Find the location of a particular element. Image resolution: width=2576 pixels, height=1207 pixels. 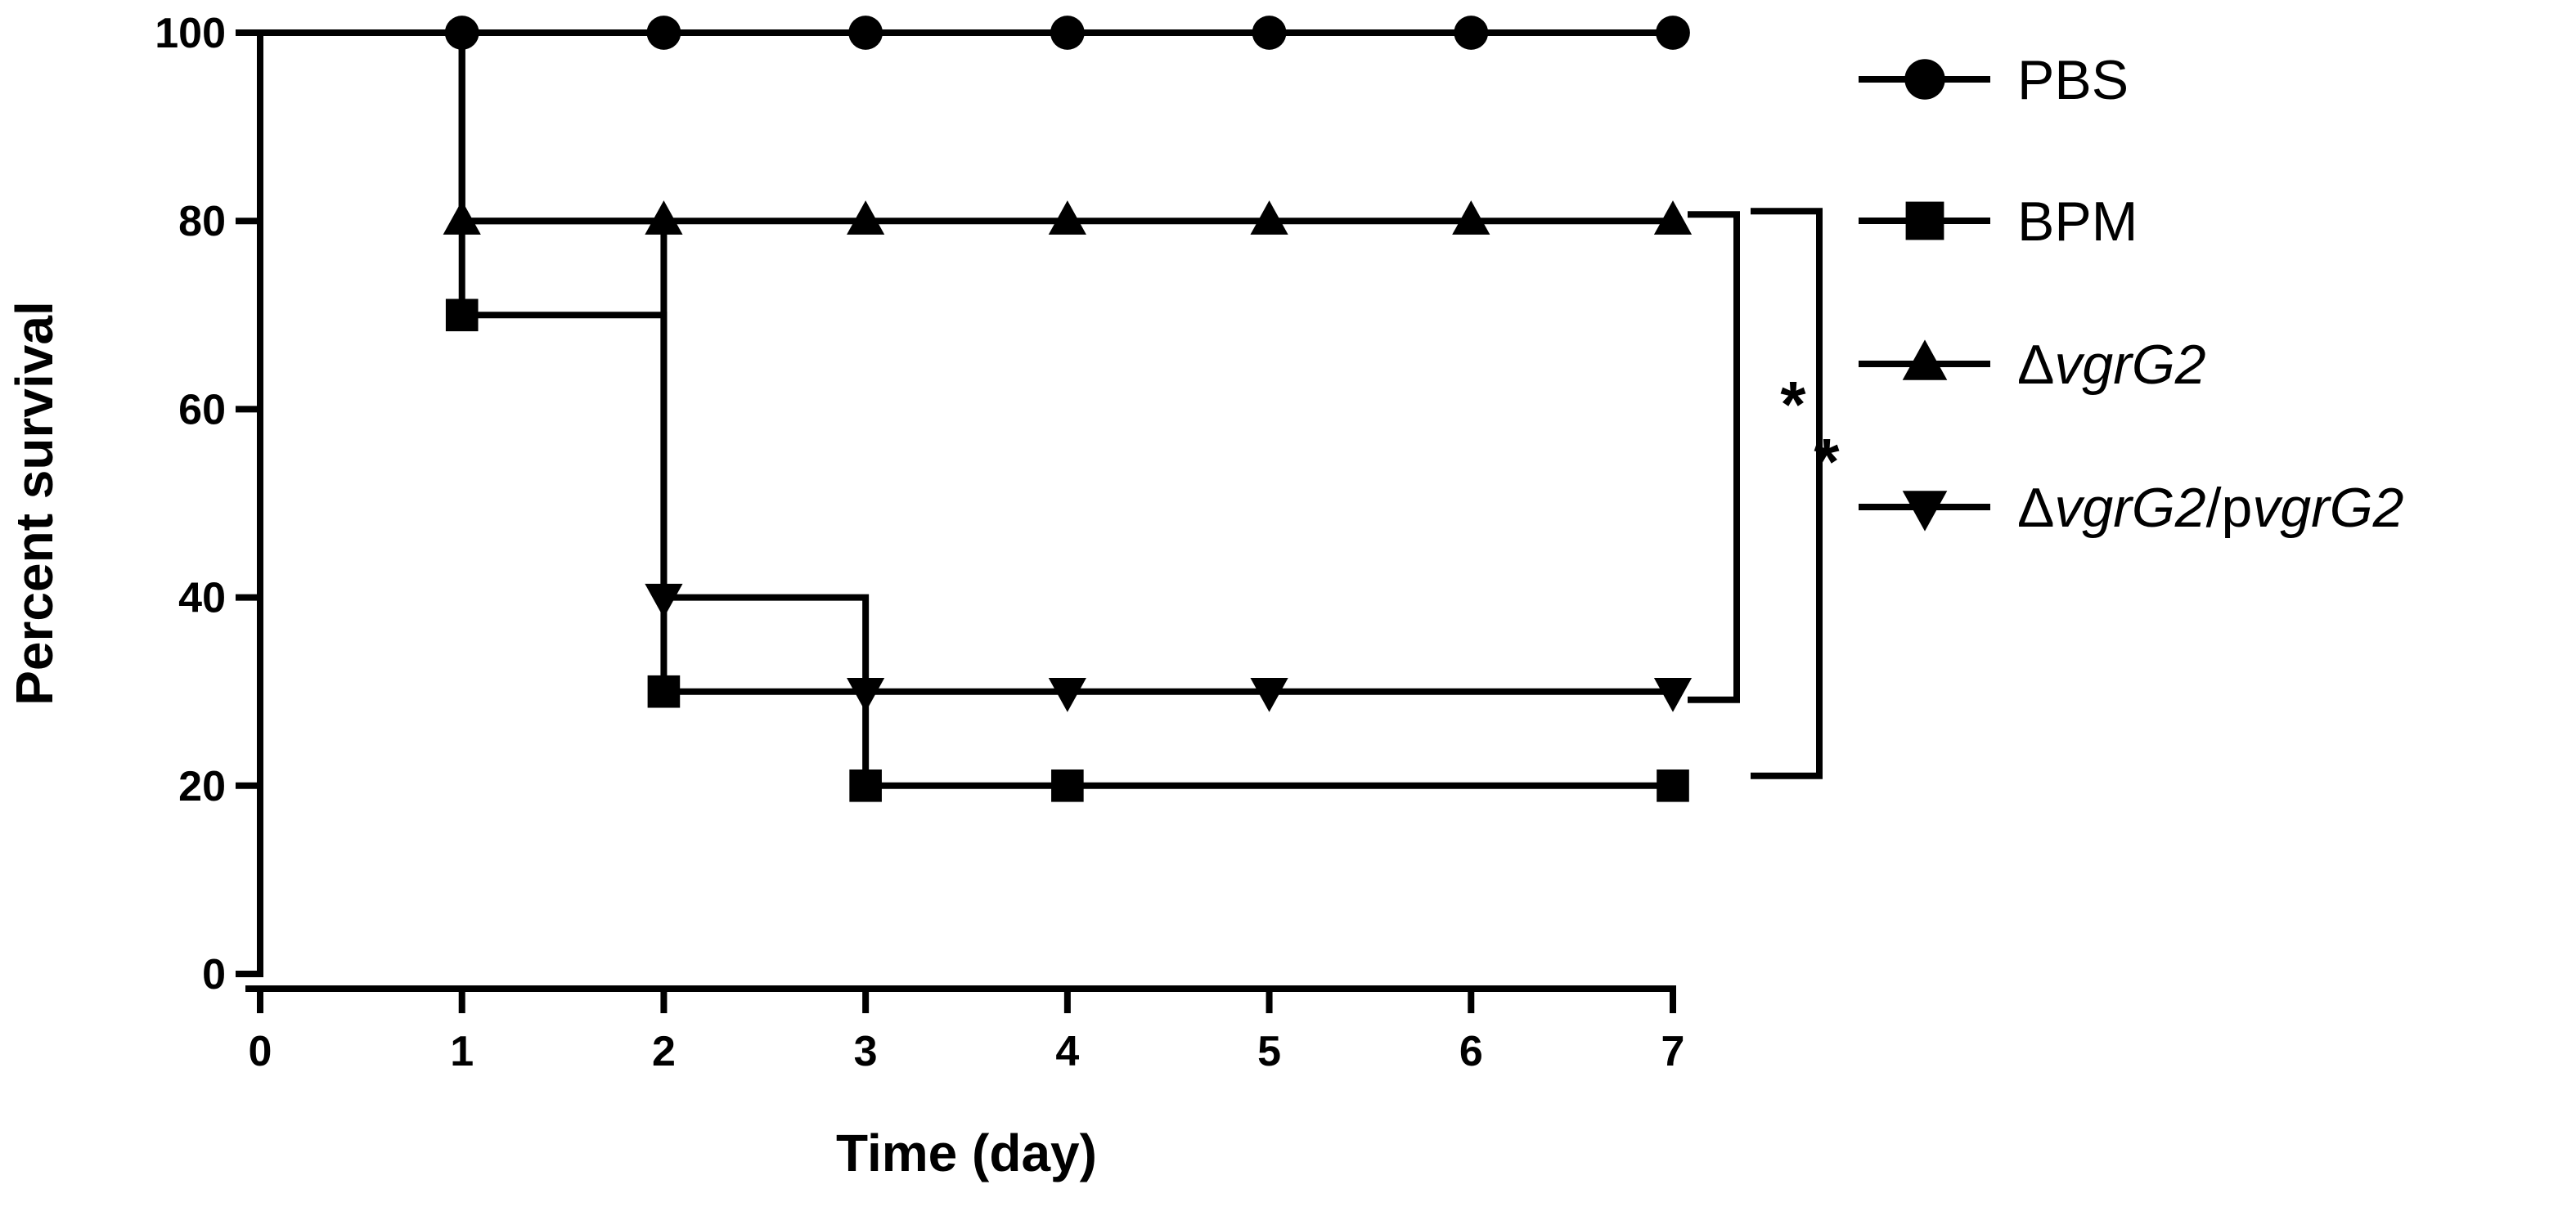

legend-item-triangle-down: ΔvgrG2/pvgrG2 is located at coordinates (2131, 508).